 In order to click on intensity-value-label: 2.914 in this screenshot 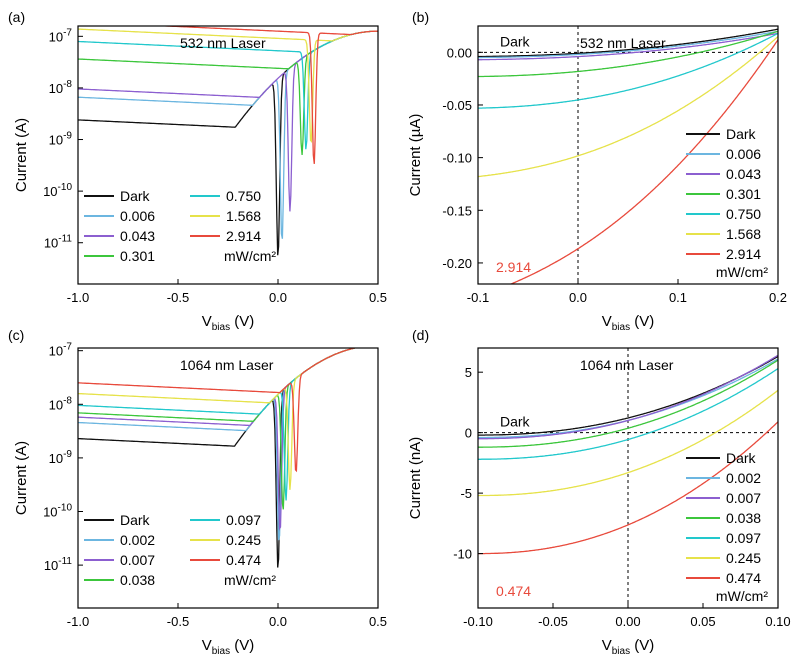, I will do `click(513, 267)`.